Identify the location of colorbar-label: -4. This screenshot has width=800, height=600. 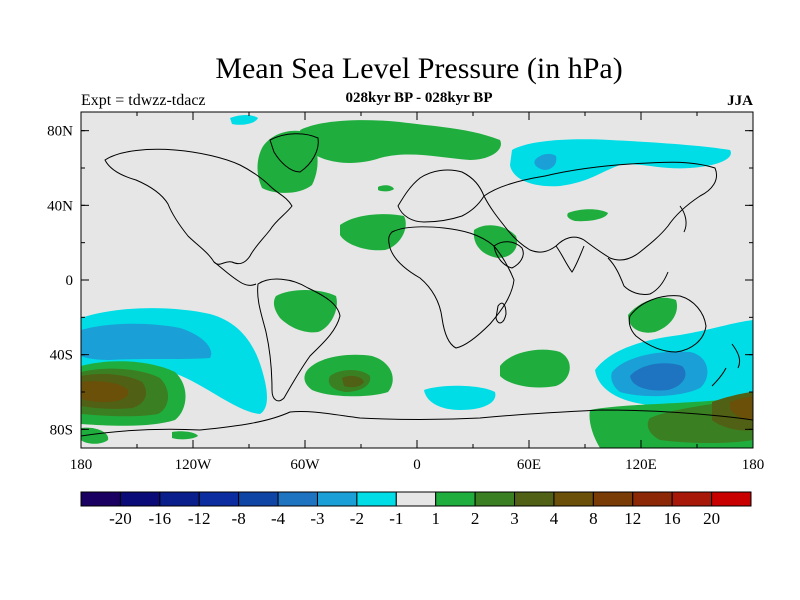
(278, 518).